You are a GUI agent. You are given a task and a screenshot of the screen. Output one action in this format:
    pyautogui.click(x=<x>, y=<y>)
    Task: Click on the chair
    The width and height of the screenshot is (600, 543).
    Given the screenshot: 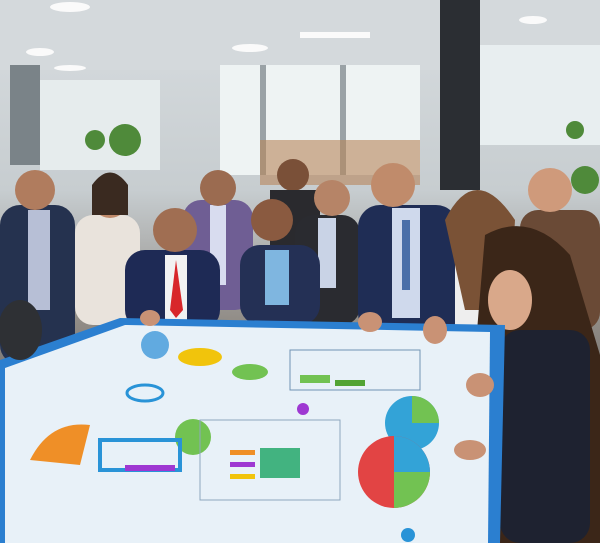 What is the action you would take?
    pyautogui.click(x=21, y=330)
    